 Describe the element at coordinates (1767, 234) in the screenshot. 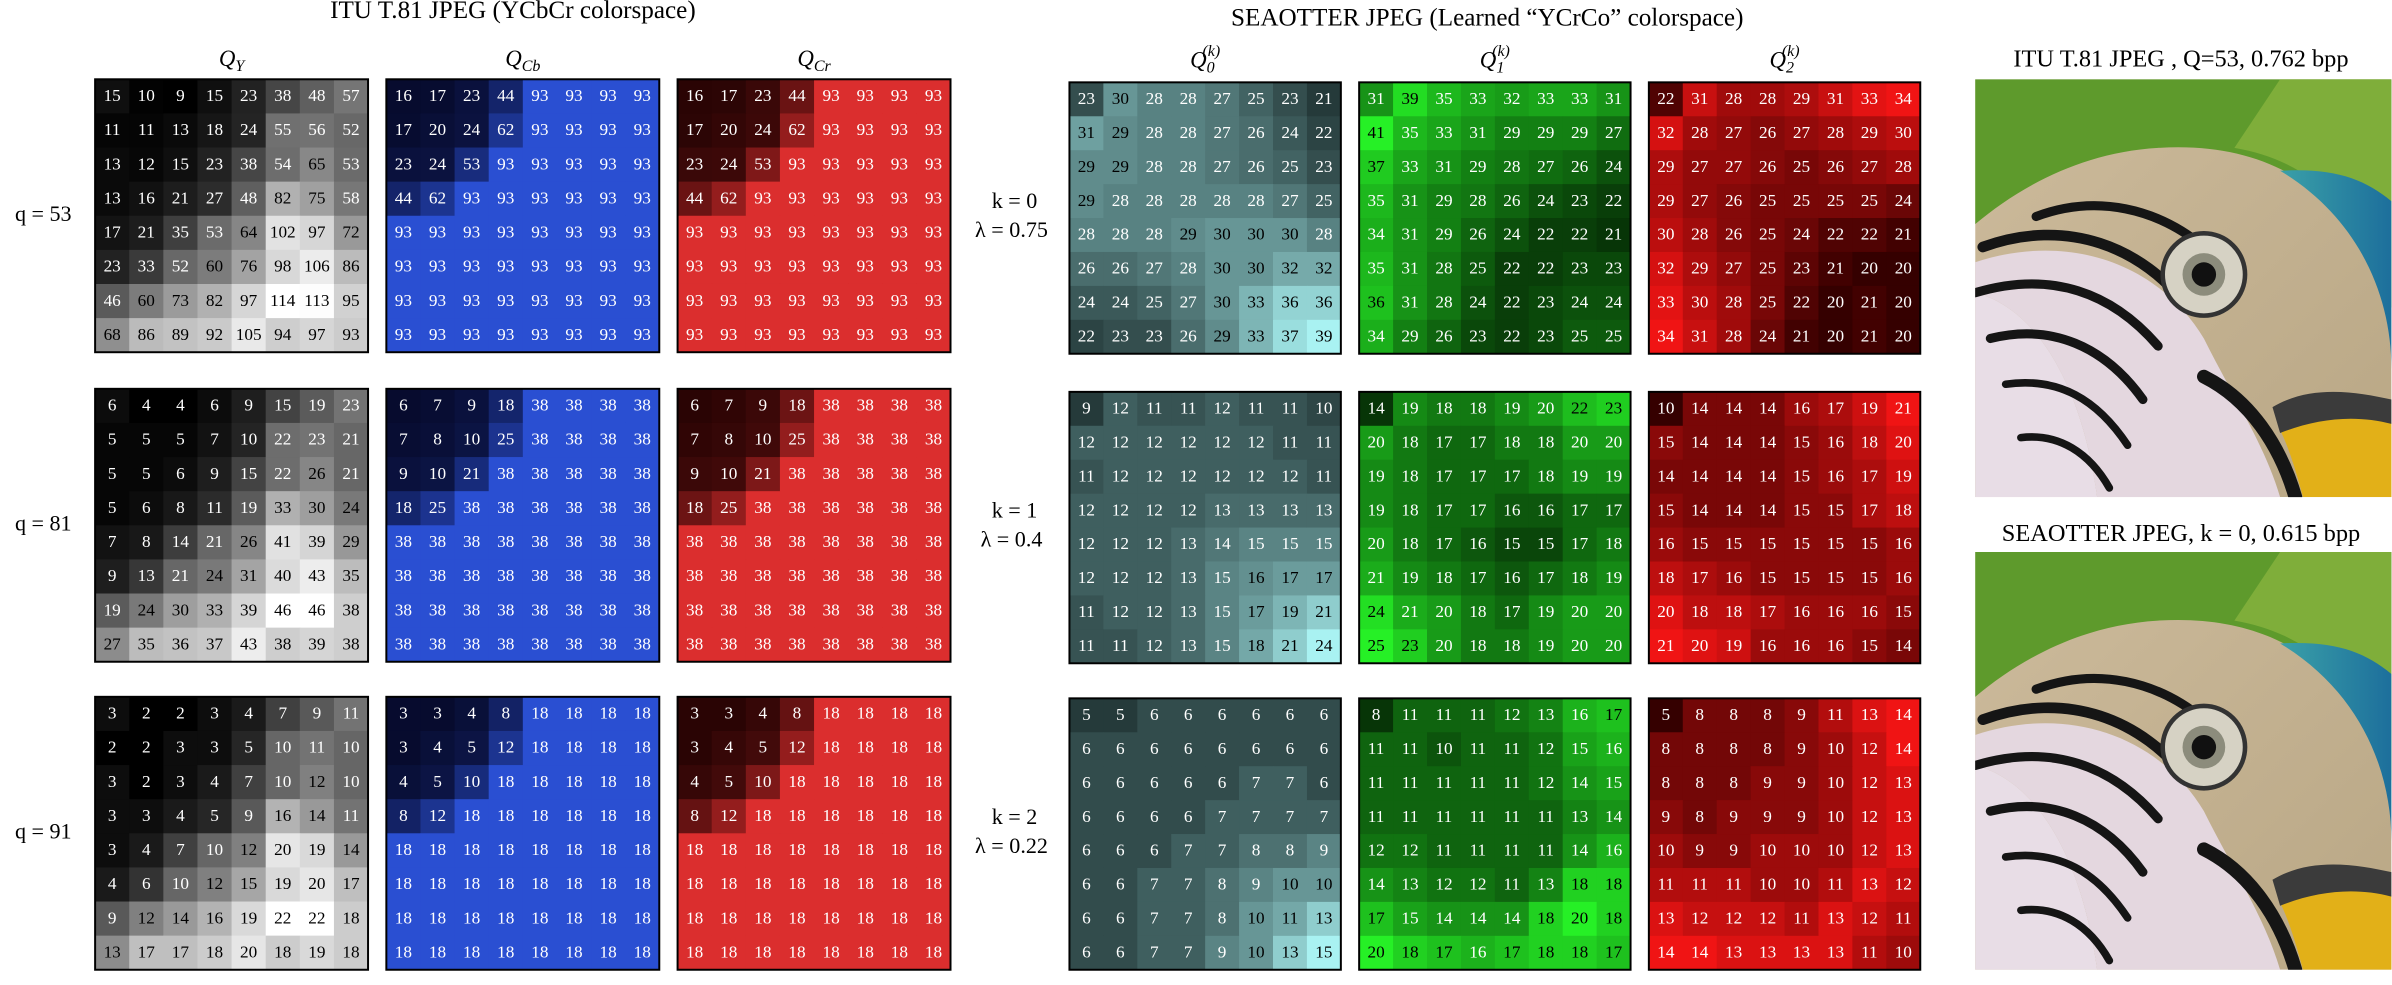

I see `cell-value: 25` at that location.